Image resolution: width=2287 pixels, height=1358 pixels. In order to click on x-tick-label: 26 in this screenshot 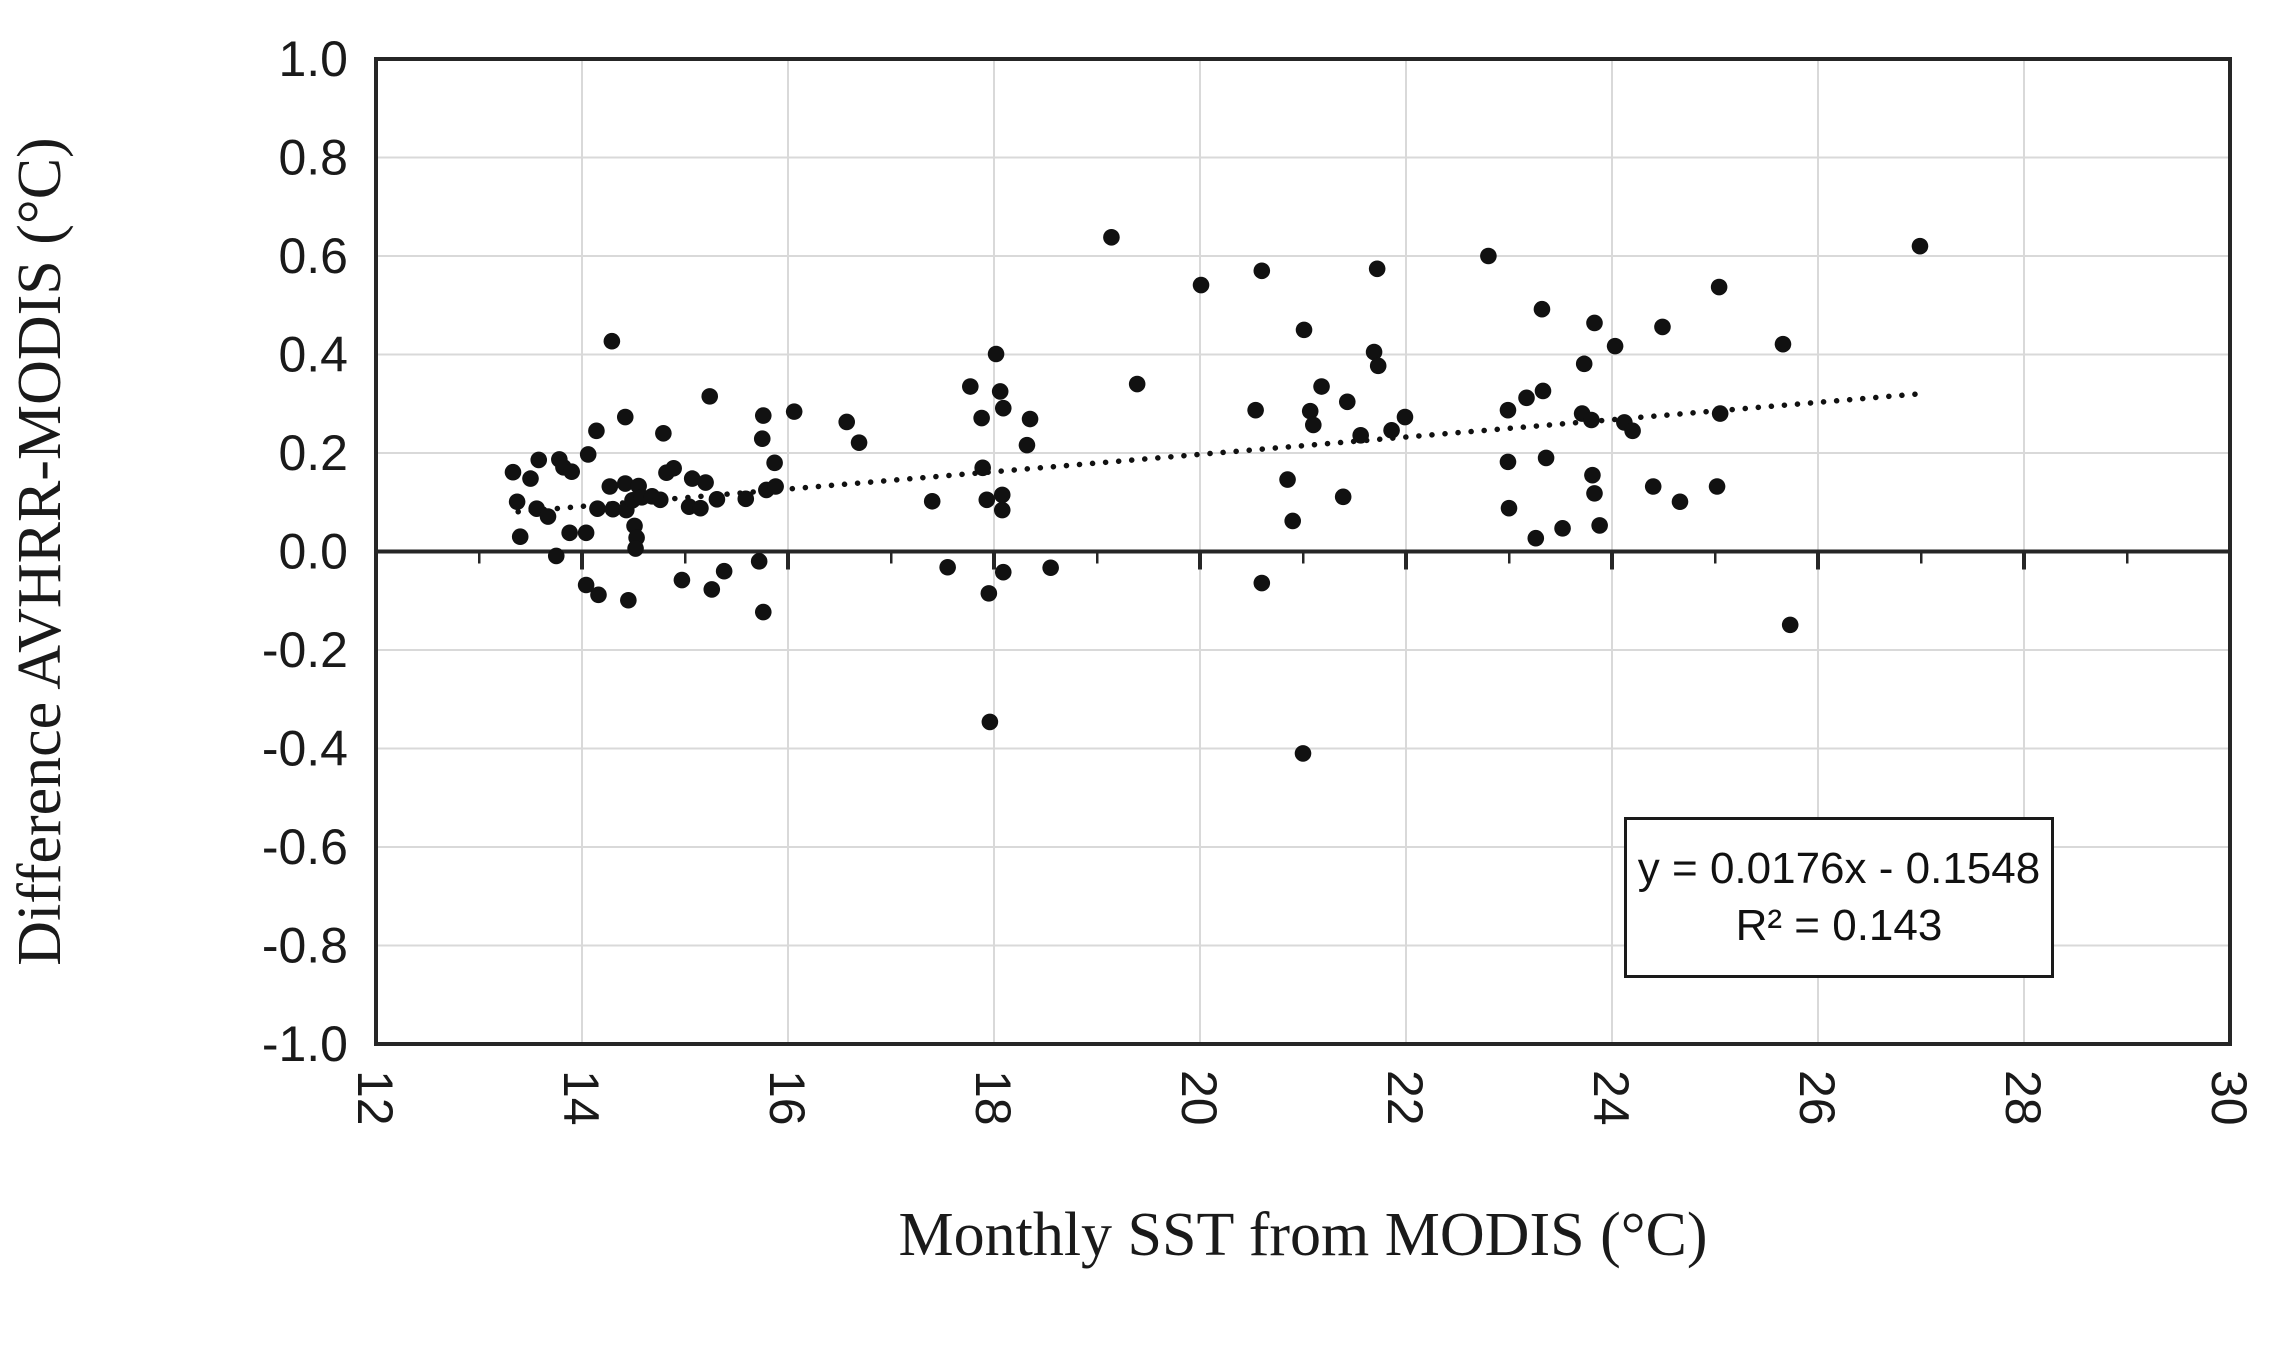, I will do `click(1817, 1098)`.